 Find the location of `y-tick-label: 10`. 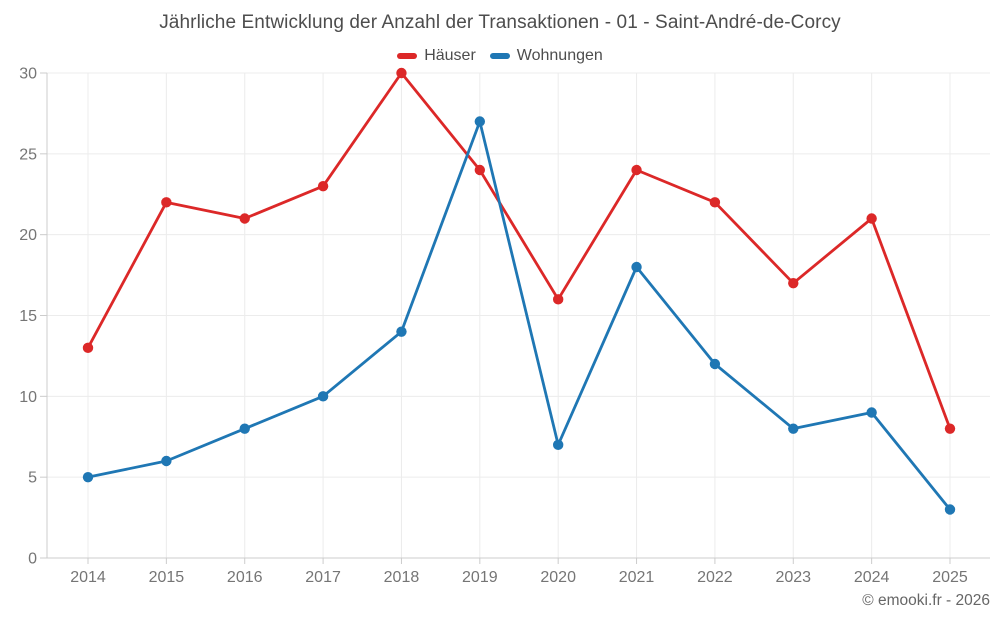

y-tick-label: 10 is located at coordinates (28, 397).